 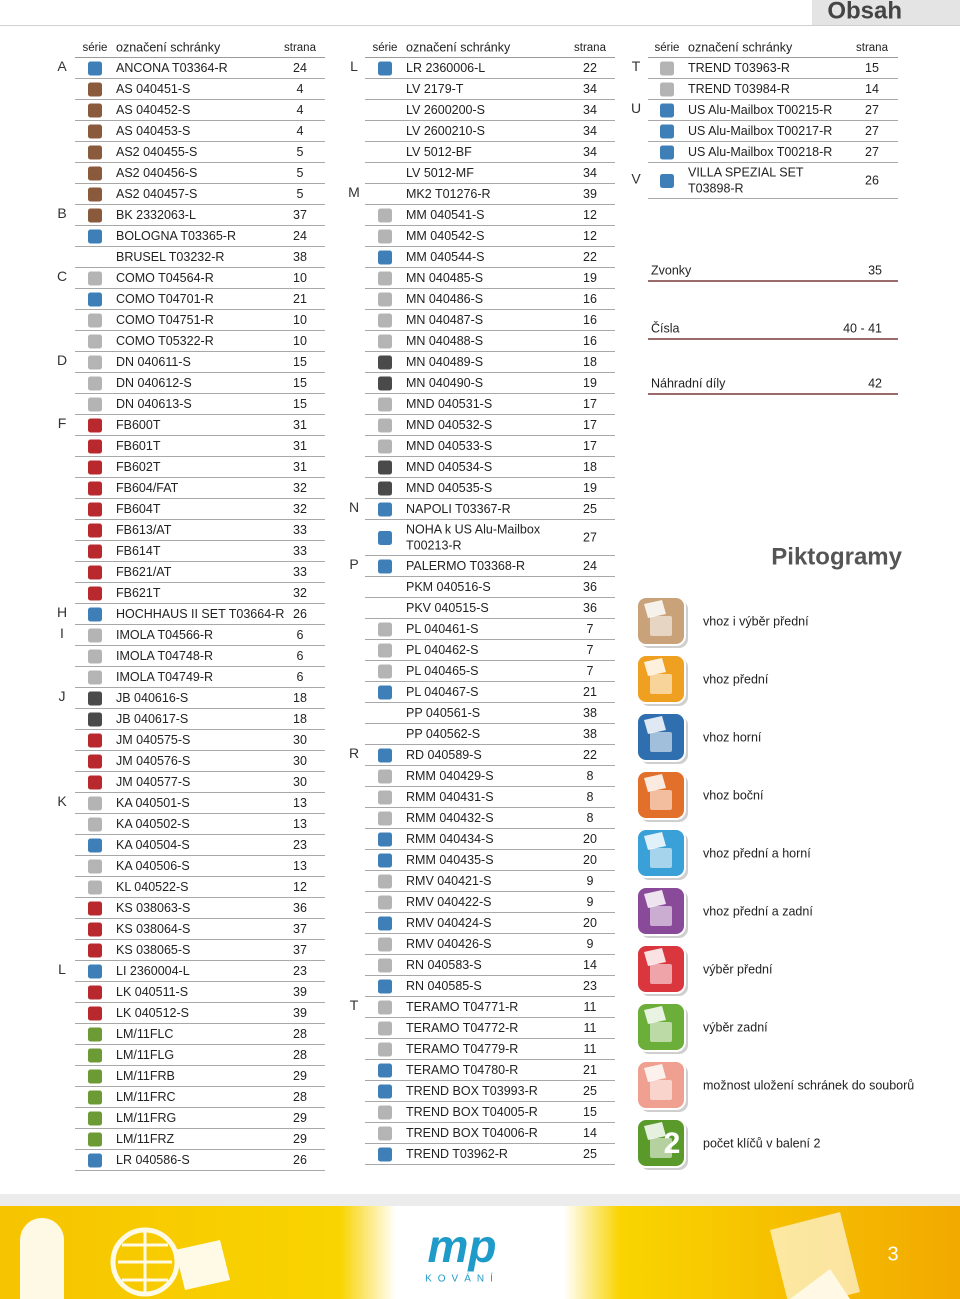 I want to click on product-name: PP 040562-S, so click(x=443, y=734).